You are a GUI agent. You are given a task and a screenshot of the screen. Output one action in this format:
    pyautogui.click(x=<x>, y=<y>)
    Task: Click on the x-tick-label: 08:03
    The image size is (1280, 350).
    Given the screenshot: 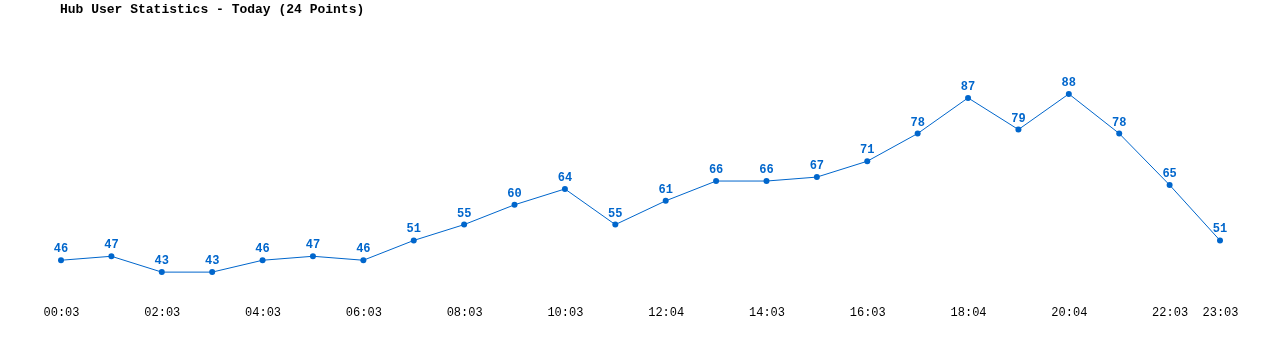 What is the action you would take?
    pyautogui.click(x=464, y=312)
    